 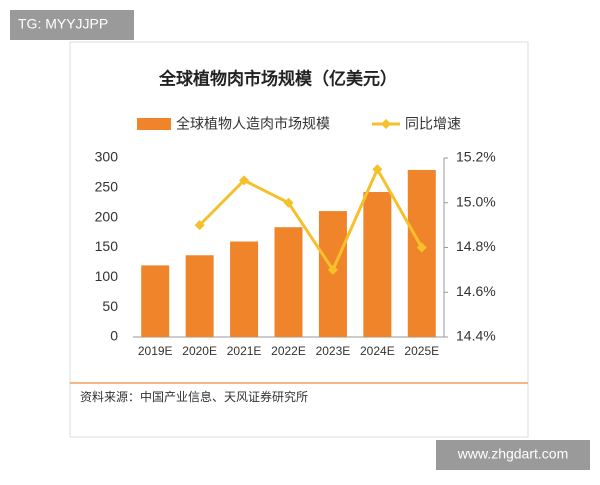 What do you see at coordinates (155, 351) in the screenshot?
I see `x-tick-label: 2019E` at bounding box center [155, 351].